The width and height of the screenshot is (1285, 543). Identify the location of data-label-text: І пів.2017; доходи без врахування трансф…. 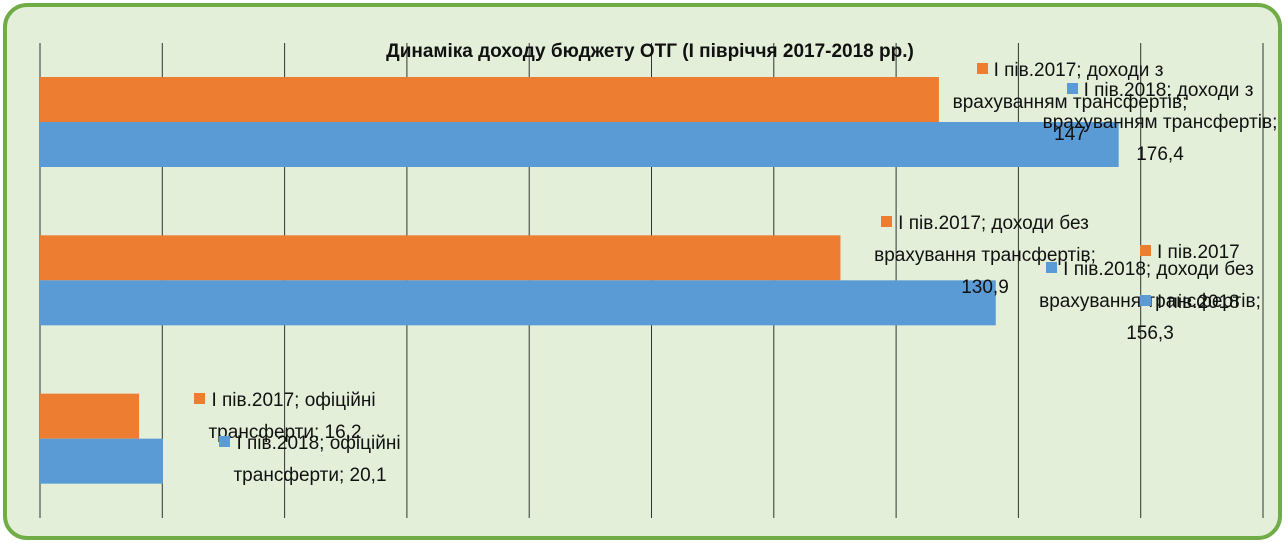
(985, 255).